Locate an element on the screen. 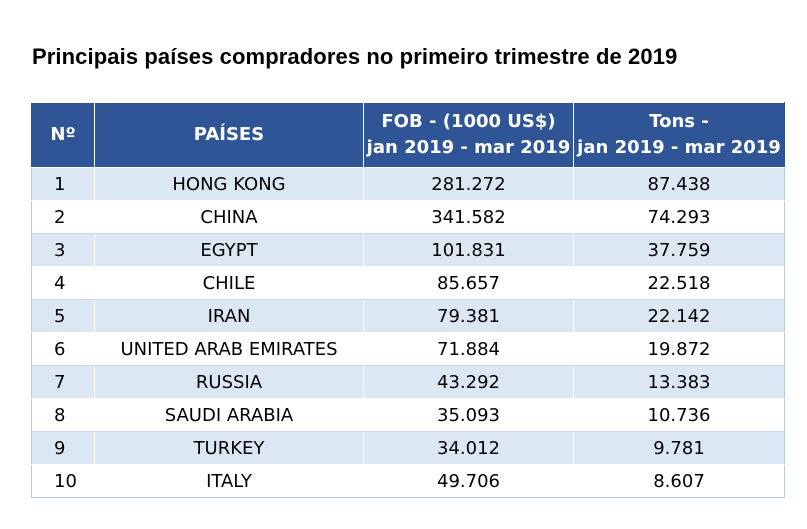  header-tons: Tons - jan 2019 - mar 2019 is located at coordinates (679, 135).